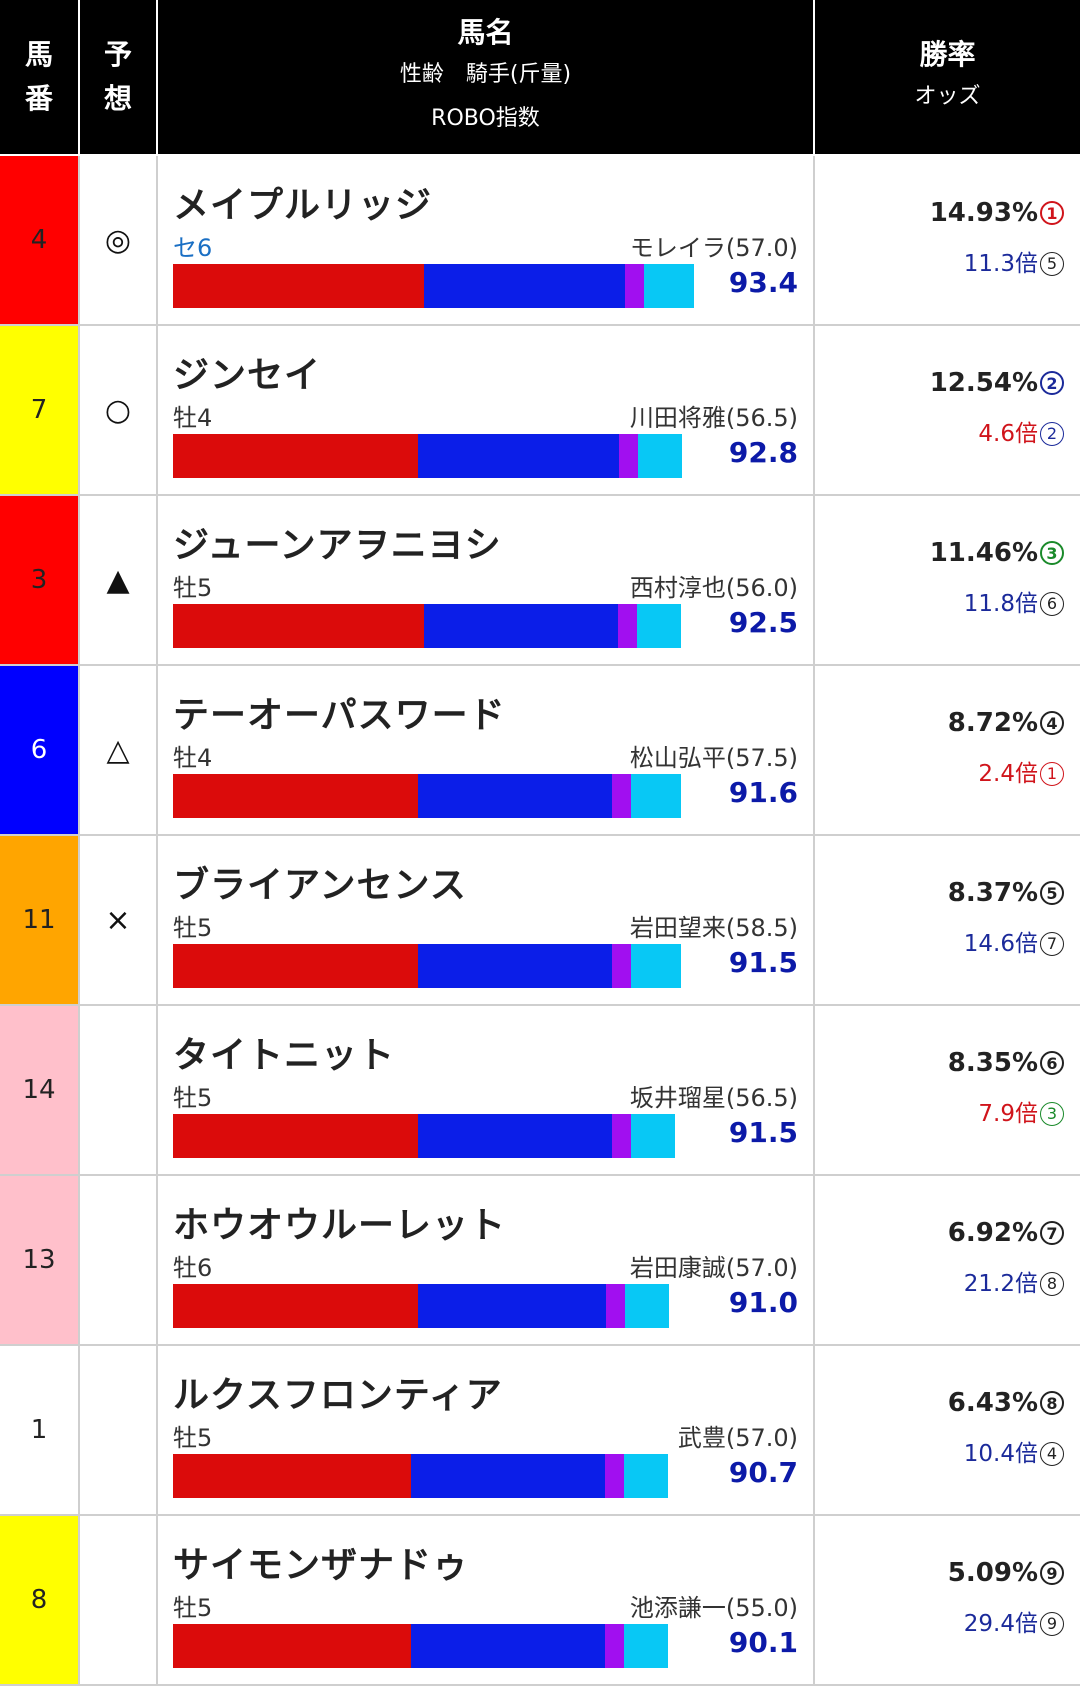 This screenshot has width=1080, height=1686. I want to click on header-odds-sub: オッズ, so click(947, 96).